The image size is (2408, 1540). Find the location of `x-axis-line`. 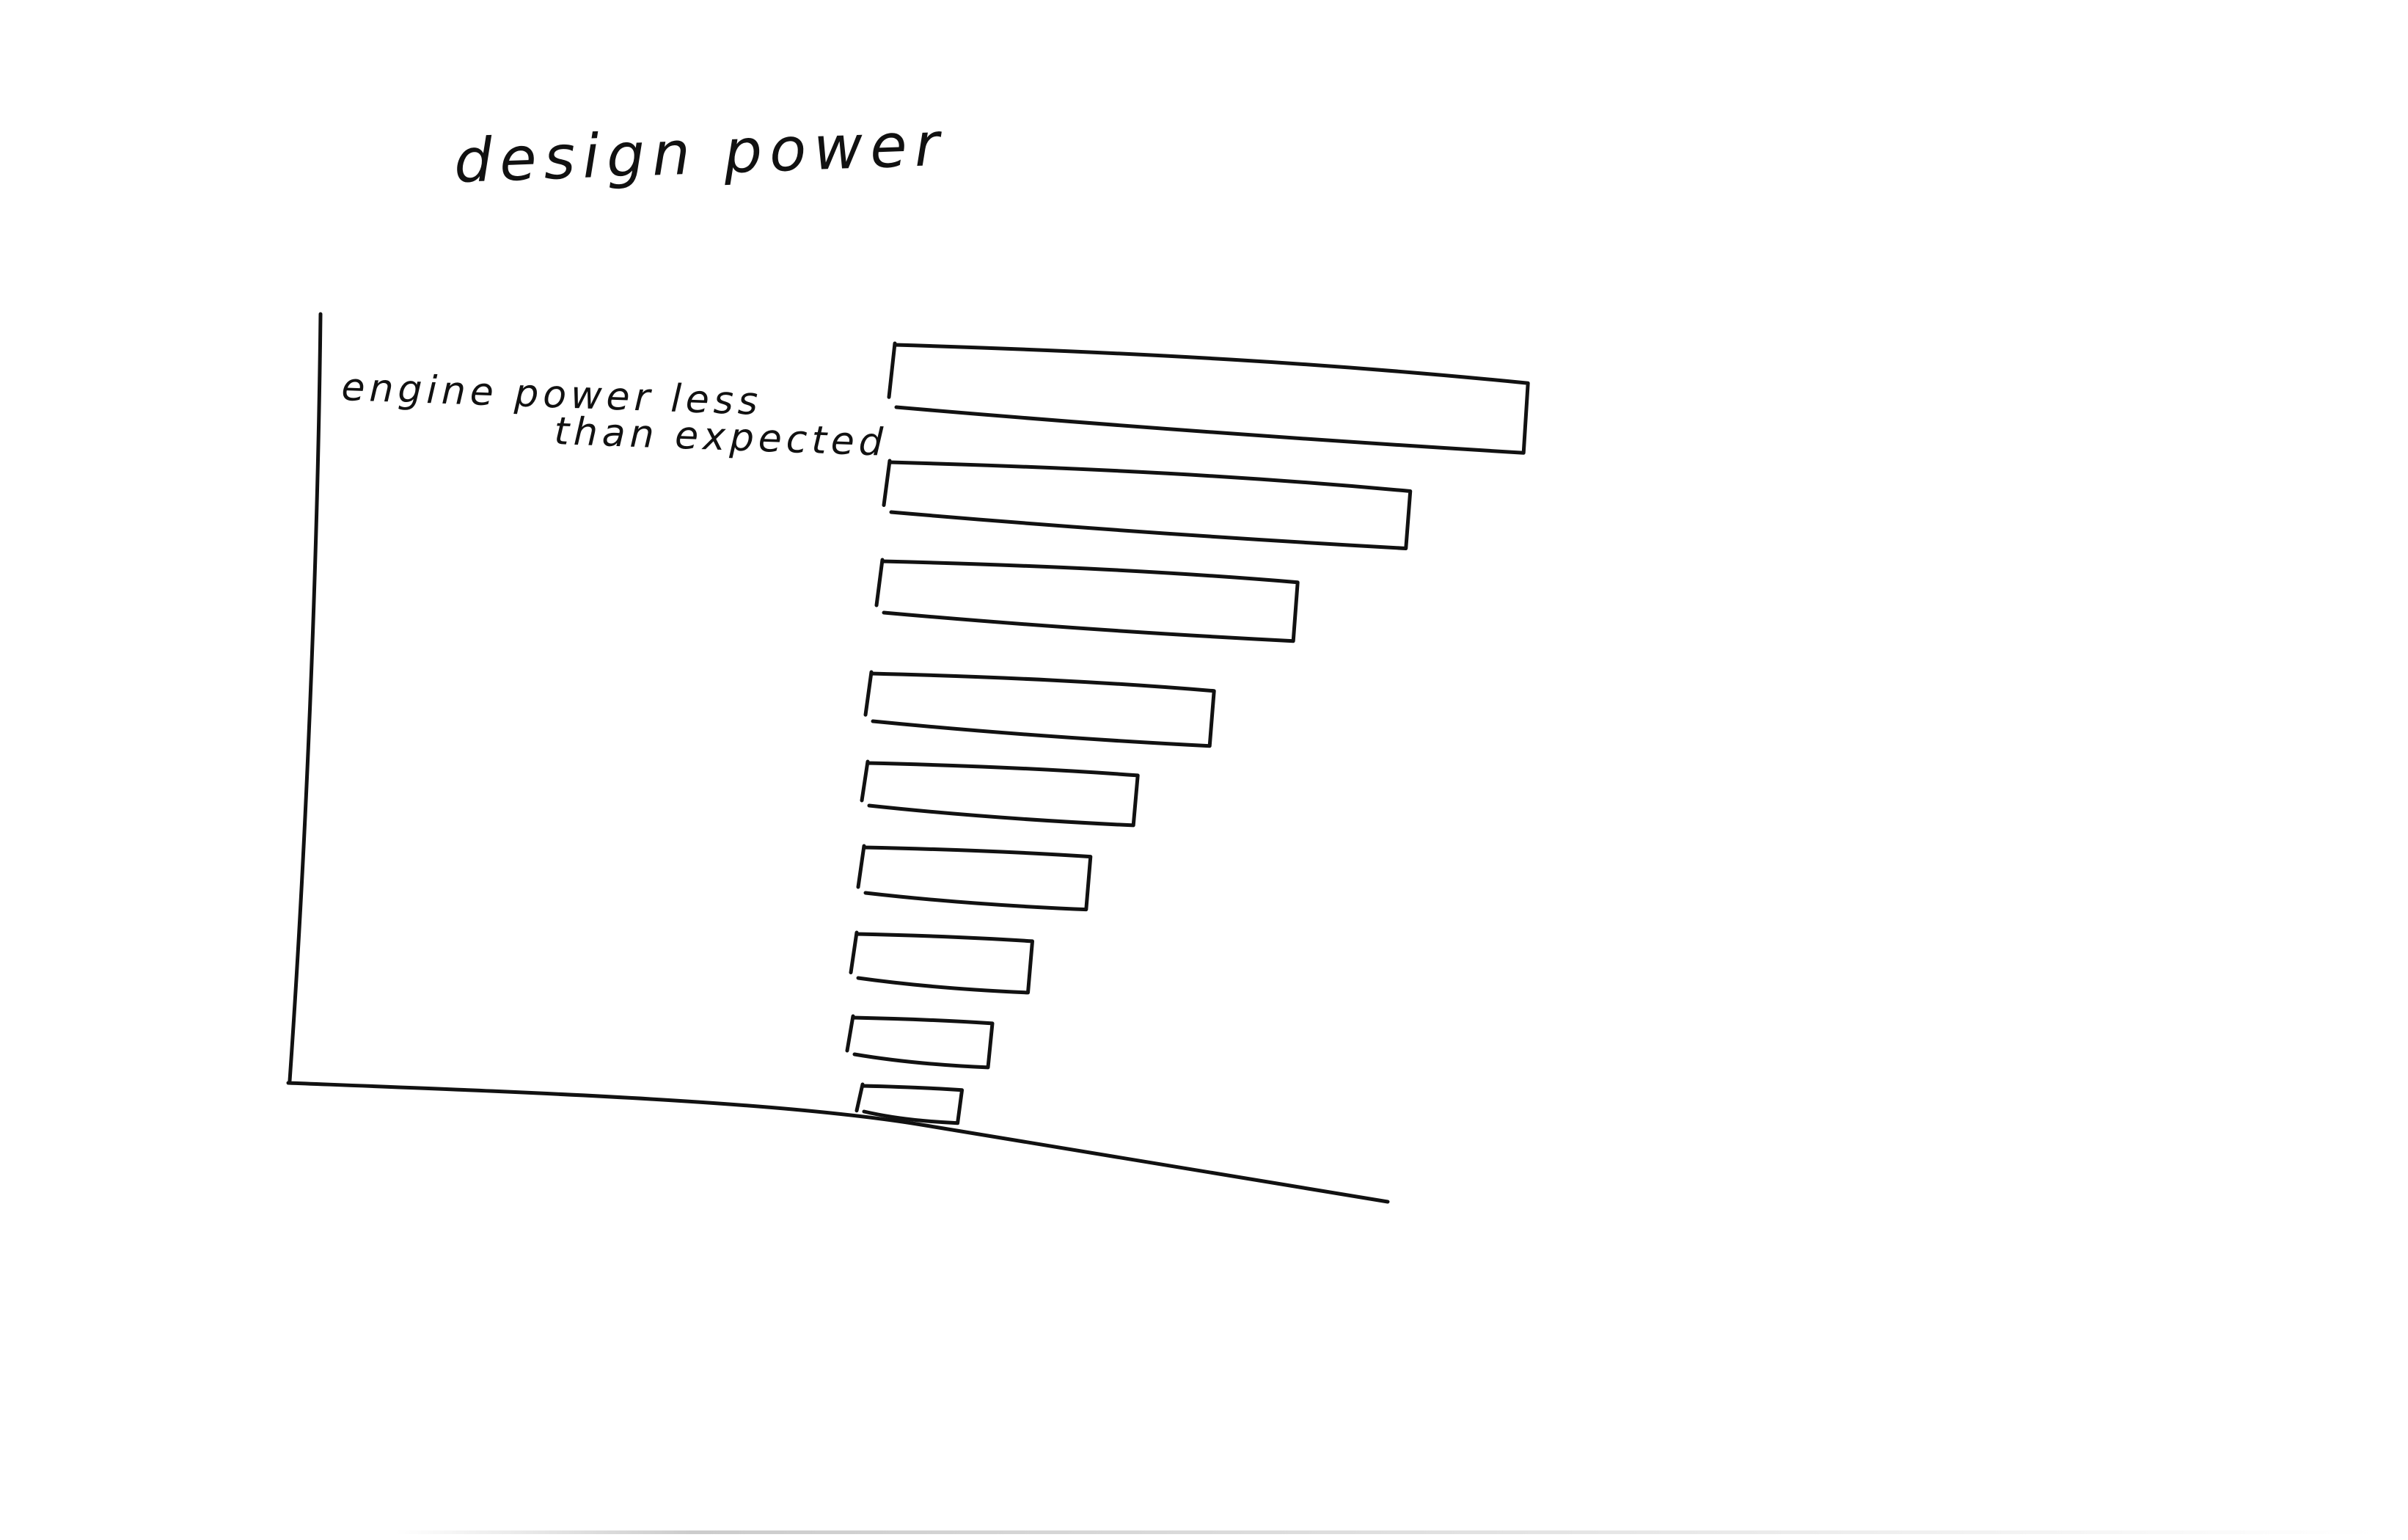

x-axis-line is located at coordinates (838, 1142).